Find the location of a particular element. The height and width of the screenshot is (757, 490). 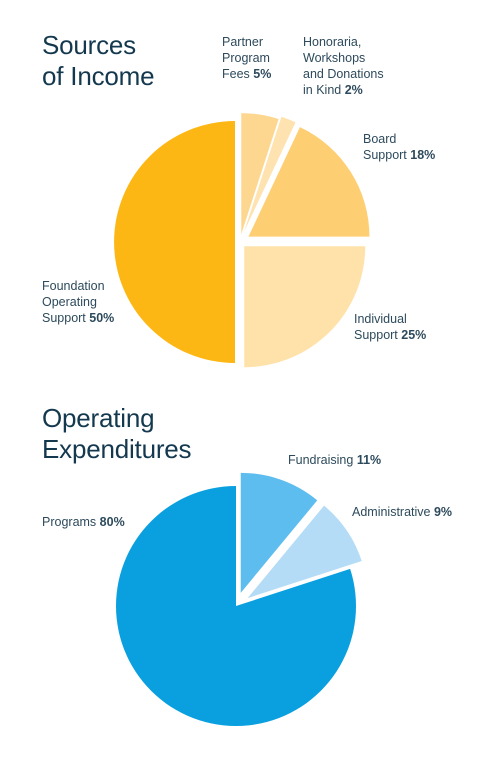

label-line: Fundraising 11% is located at coordinates (334, 460).